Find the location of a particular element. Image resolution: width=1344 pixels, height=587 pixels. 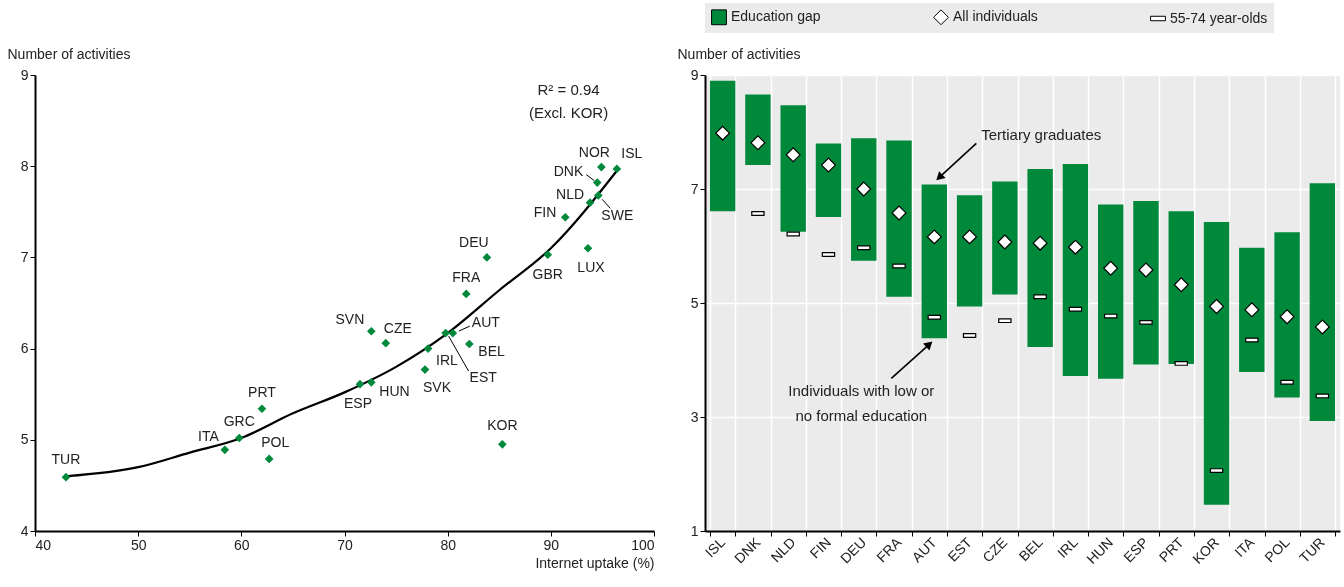

x-tick-label: IRL is located at coordinates (1068, 547).